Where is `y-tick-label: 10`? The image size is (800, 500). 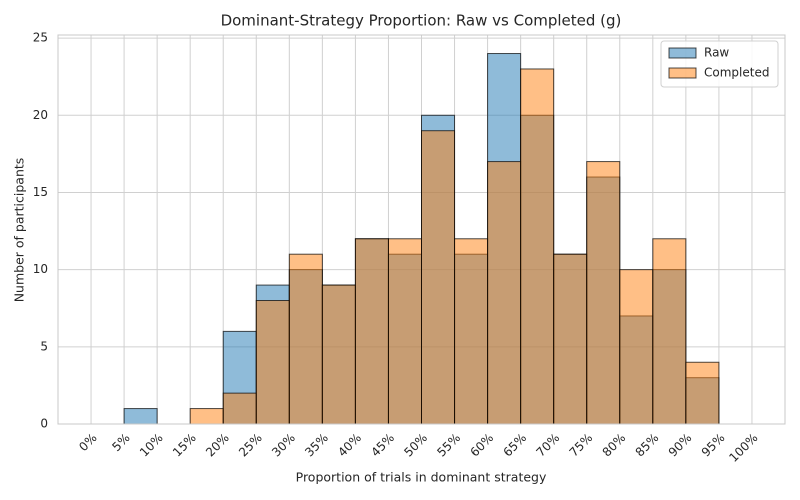 y-tick-label: 10 is located at coordinates (40, 269).